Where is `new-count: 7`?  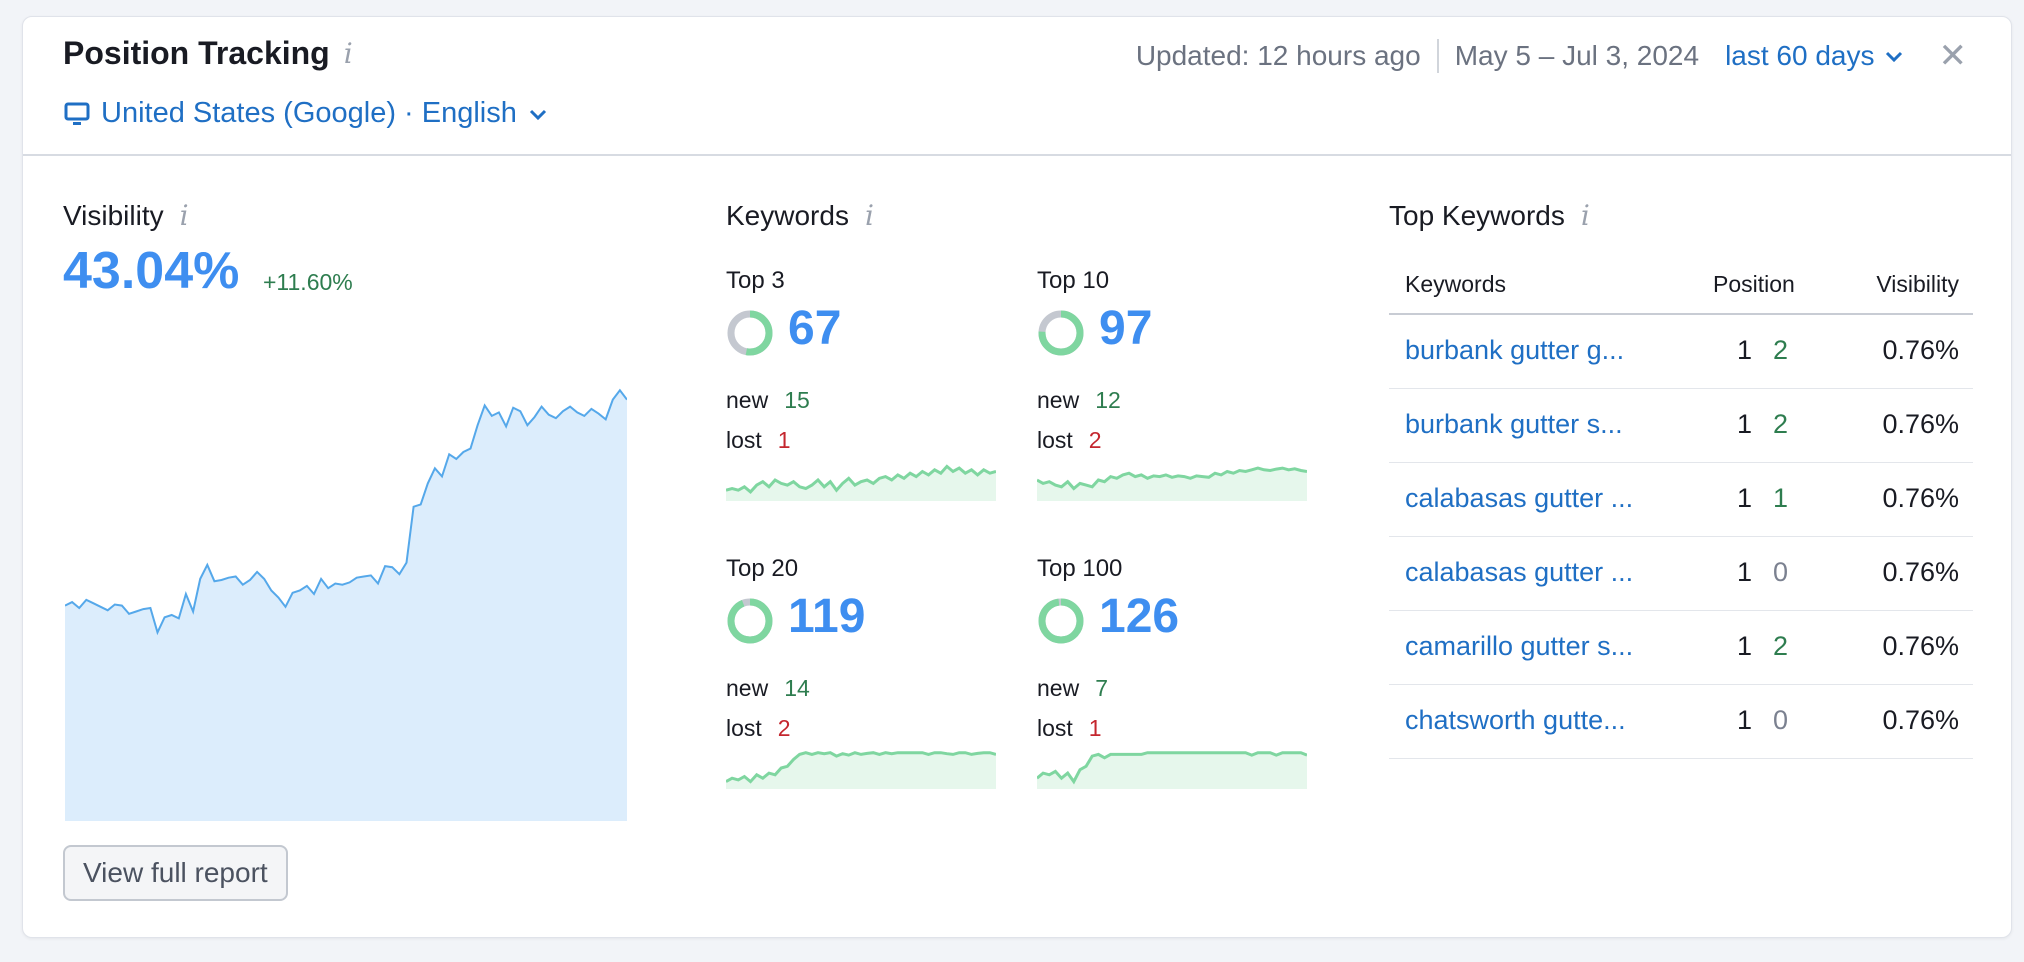 new-count: 7 is located at coordinates (1101, 688).